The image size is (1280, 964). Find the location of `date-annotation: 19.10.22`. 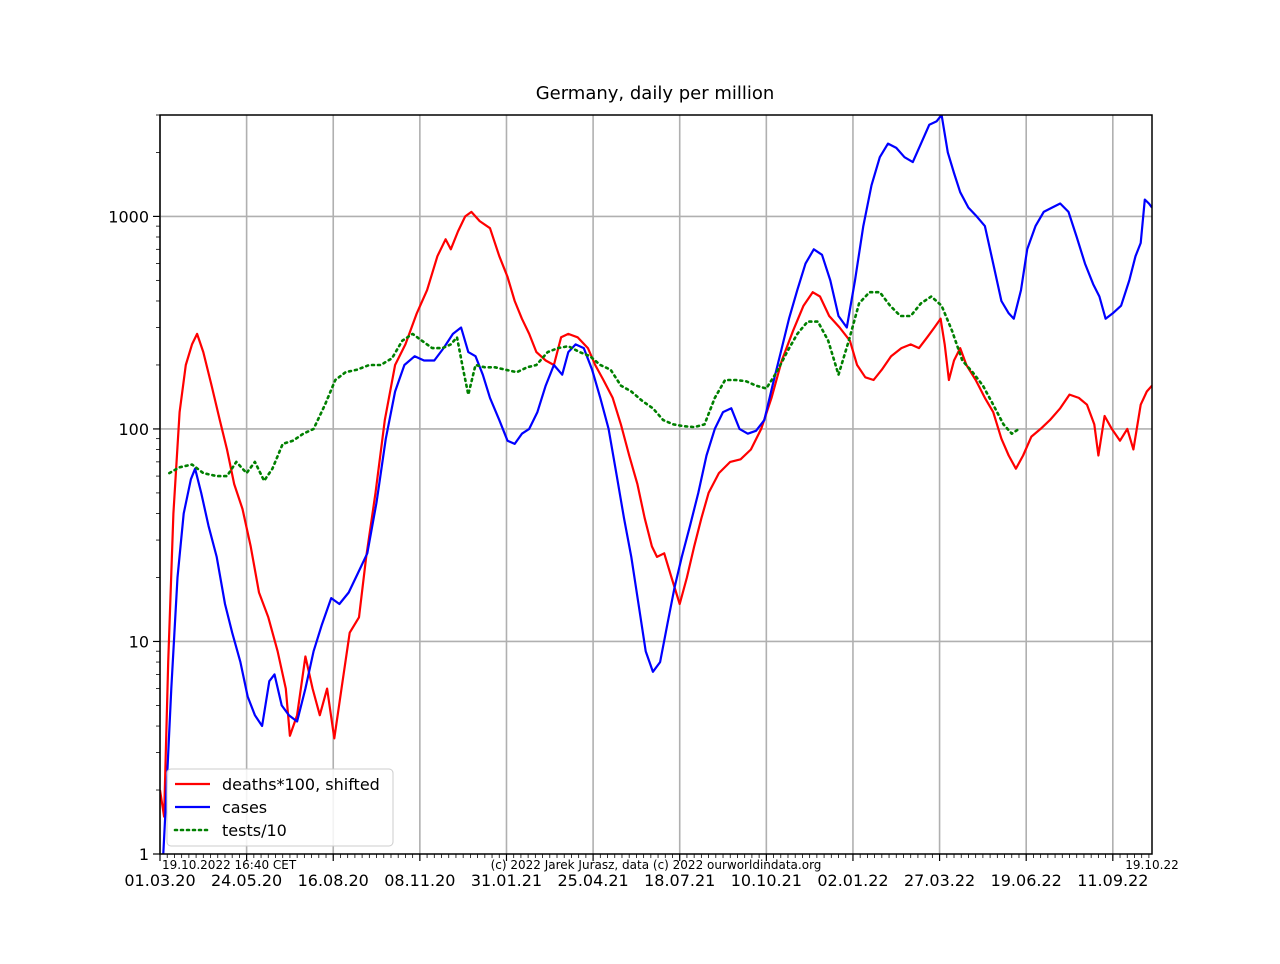

date-annotation: 19.10.22 is located at coordinates (1151, 865).